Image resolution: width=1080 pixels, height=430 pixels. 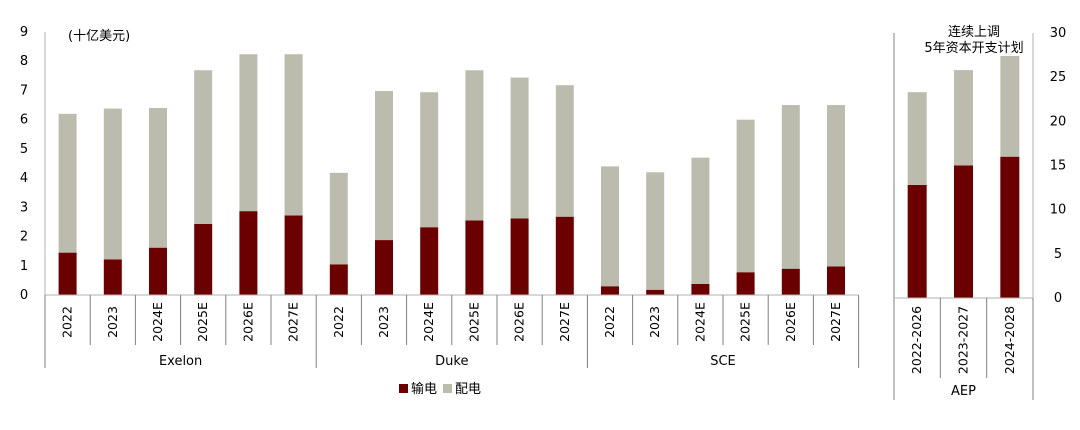 I want to click on bar-transmission-SCE-2025E, so click(x=745, y=283).